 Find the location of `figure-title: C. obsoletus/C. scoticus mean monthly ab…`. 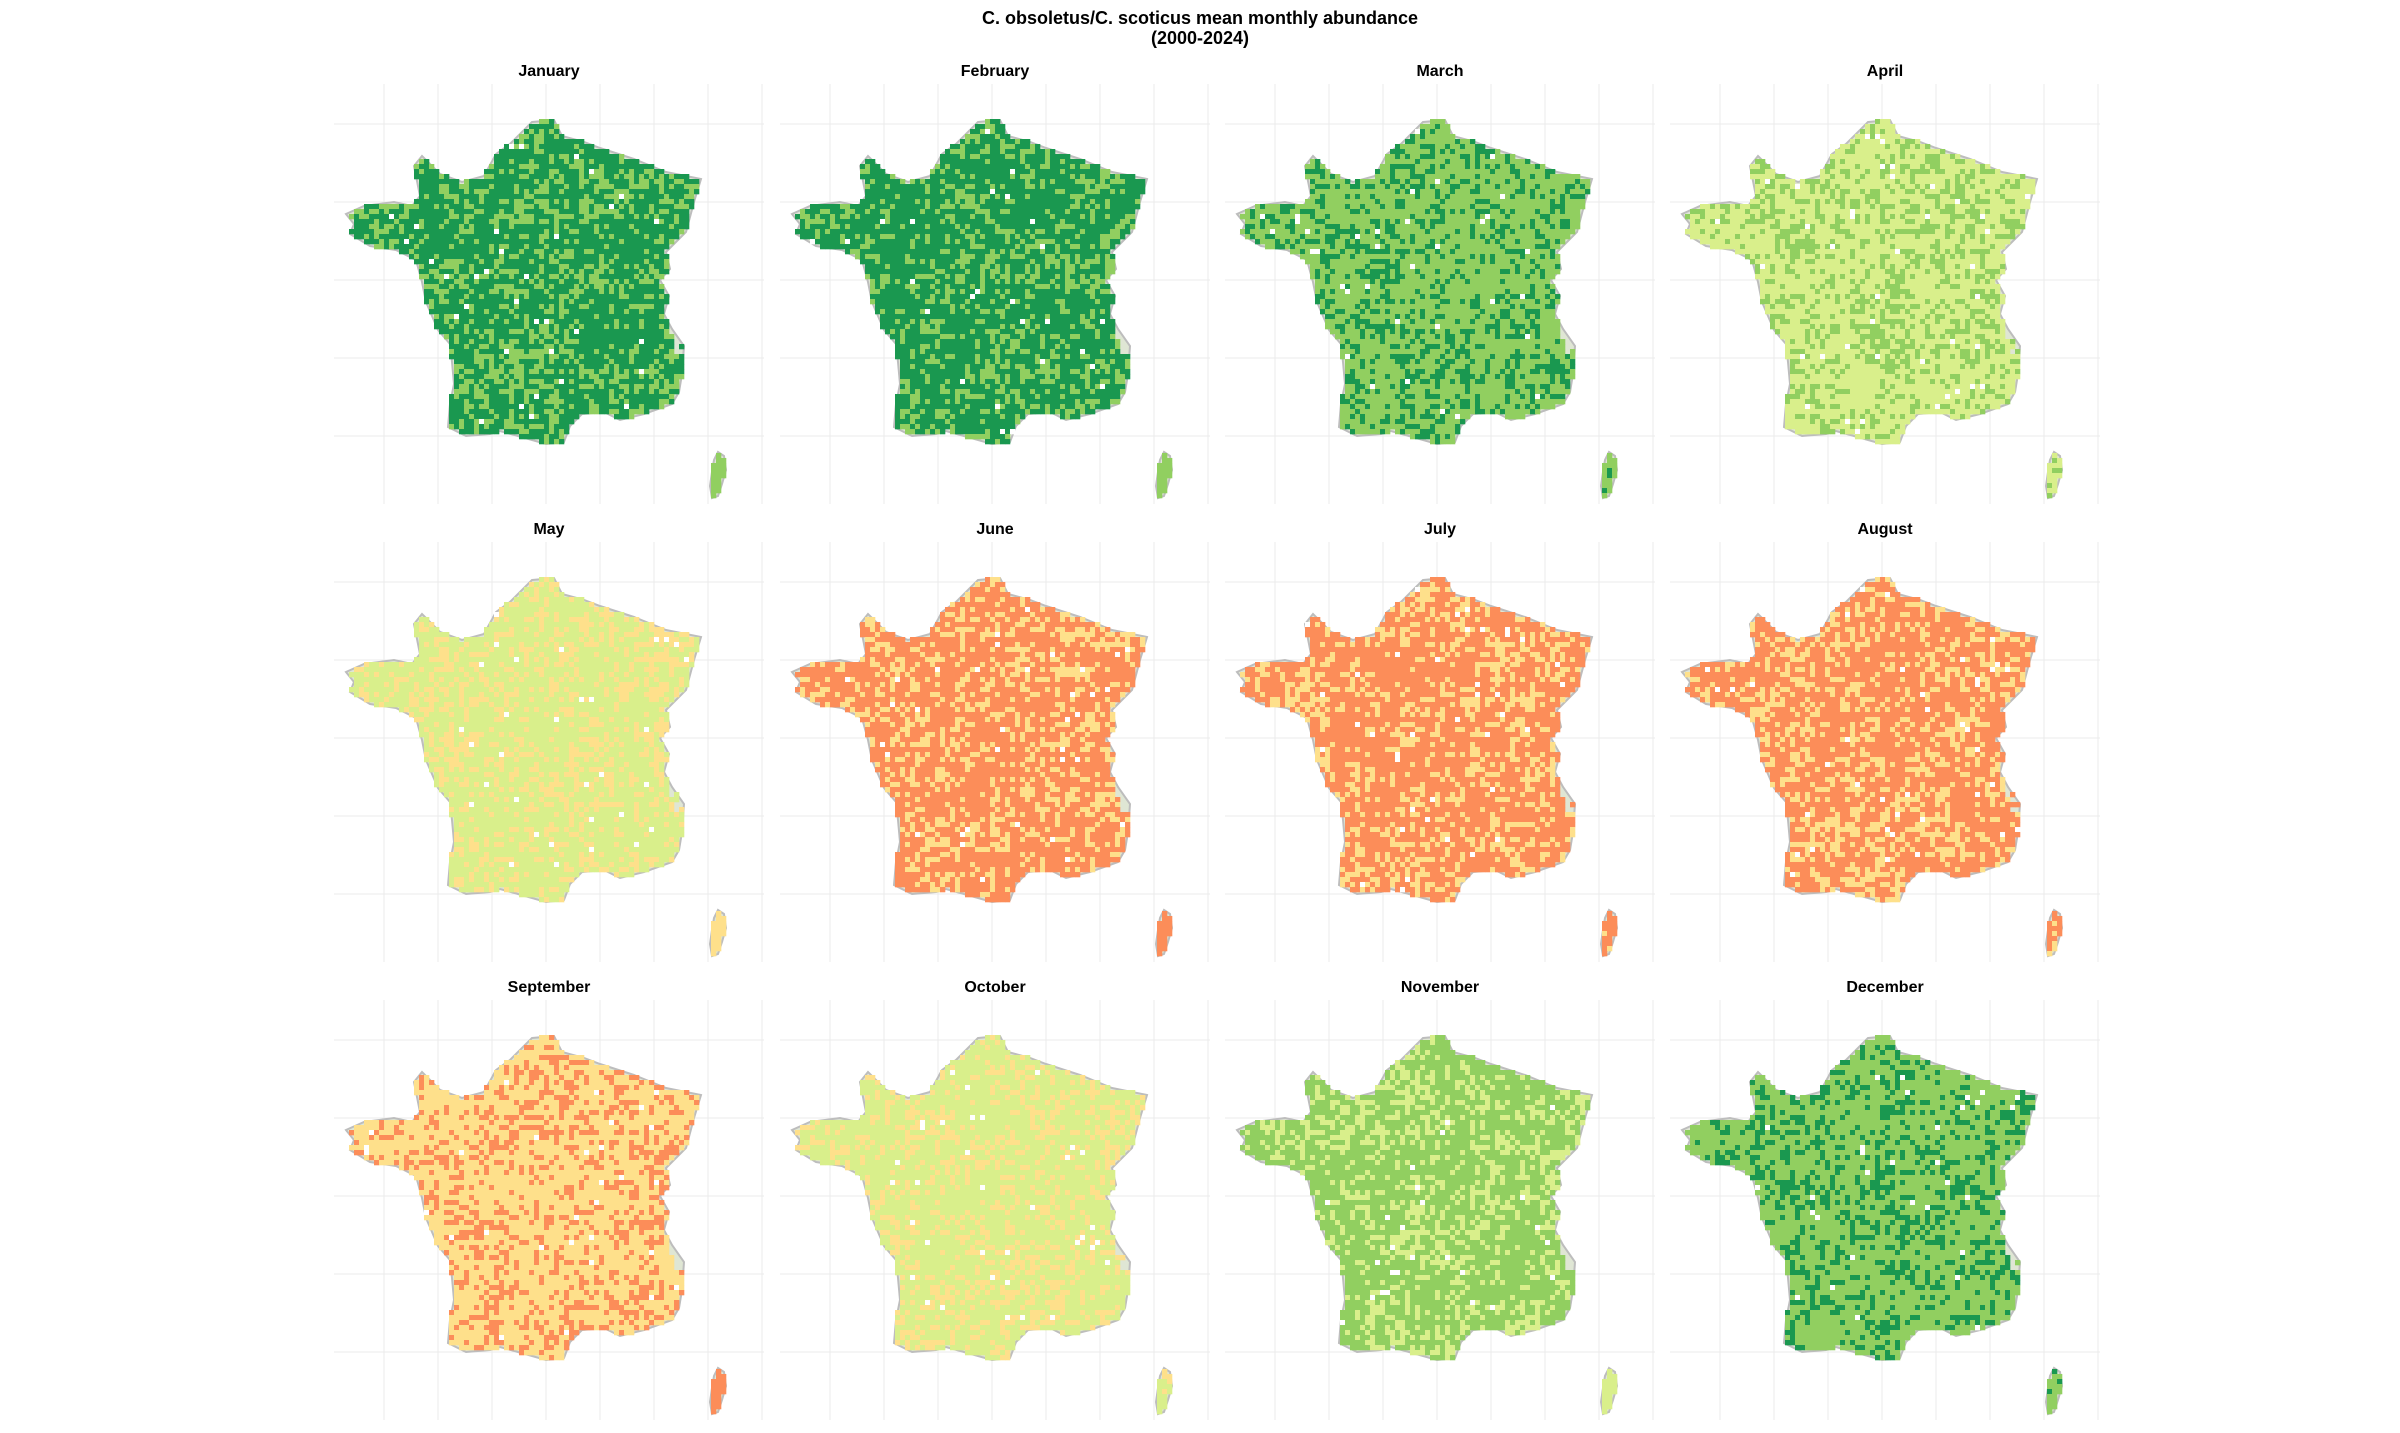

figure-title: C. obsoletus/C. scoticus mean monthly ab… is located at coordinates (1200, 18).